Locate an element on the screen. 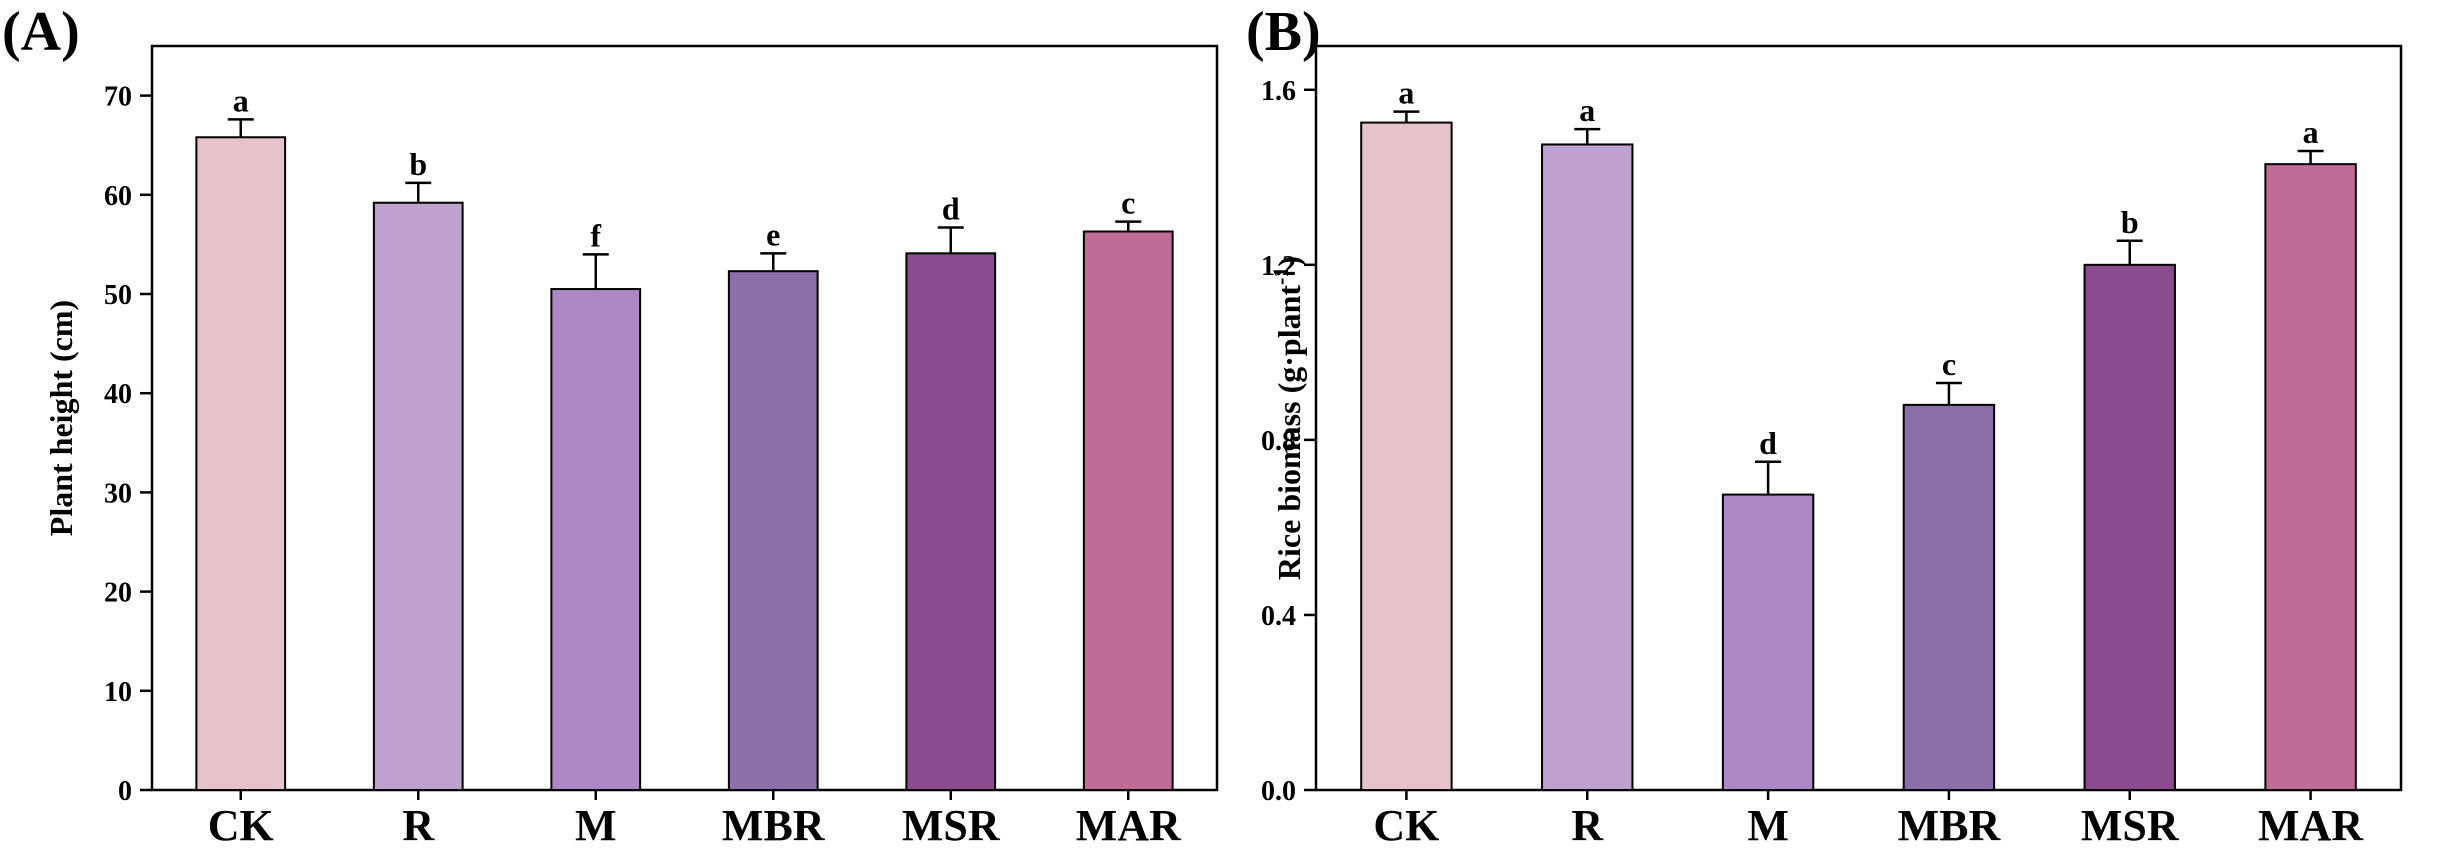 Image resolution: width=2451 pixels, height=852 pixels. y-tick-label: 40 is located at coordinates (118, 394).